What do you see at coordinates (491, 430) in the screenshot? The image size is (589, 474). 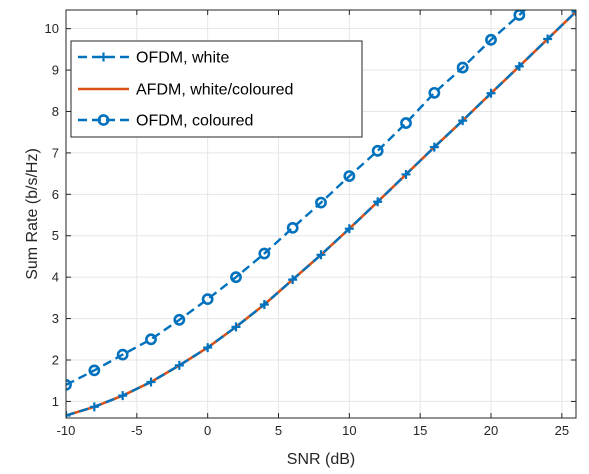 I see `x-tick-label: 20` at bounding box center [491, 430].